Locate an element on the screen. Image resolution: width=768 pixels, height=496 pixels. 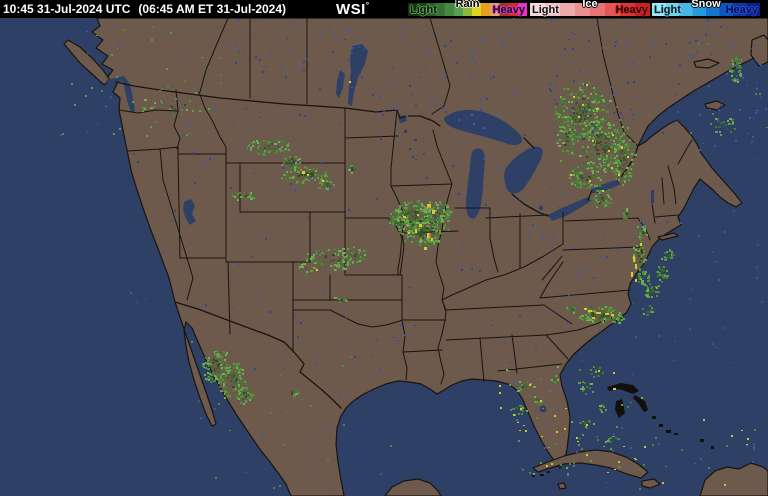
hispaniola is located at coordinates (733, 479).